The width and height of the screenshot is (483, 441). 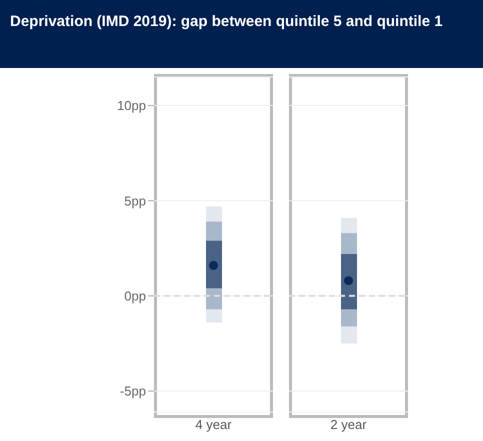 What do you see at coordinates (213, 424) in the screenshot?
I see `x-tick-label: 4 year` at bounding box center [213, 424].